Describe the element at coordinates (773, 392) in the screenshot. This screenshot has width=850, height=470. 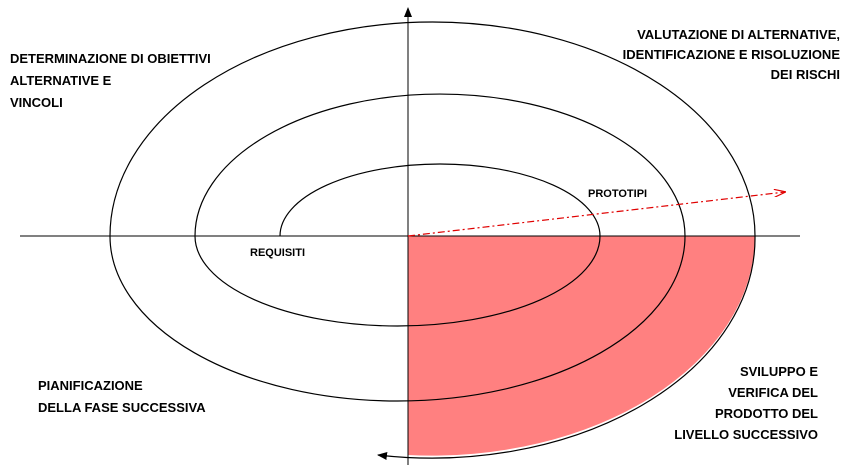
I see `label-line: VERIFICA DEL` at that location.